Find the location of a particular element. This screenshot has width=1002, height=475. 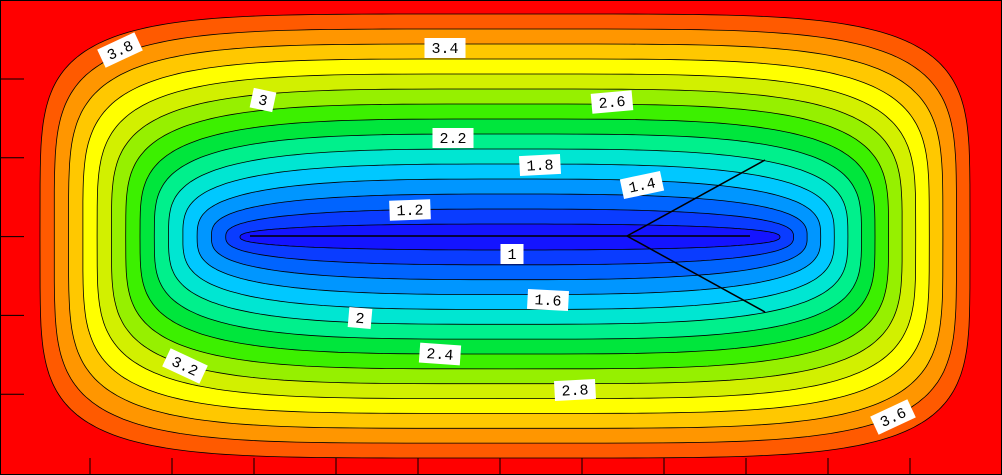

contour-label-text: 1.6 is located at coordinates (548, 301).